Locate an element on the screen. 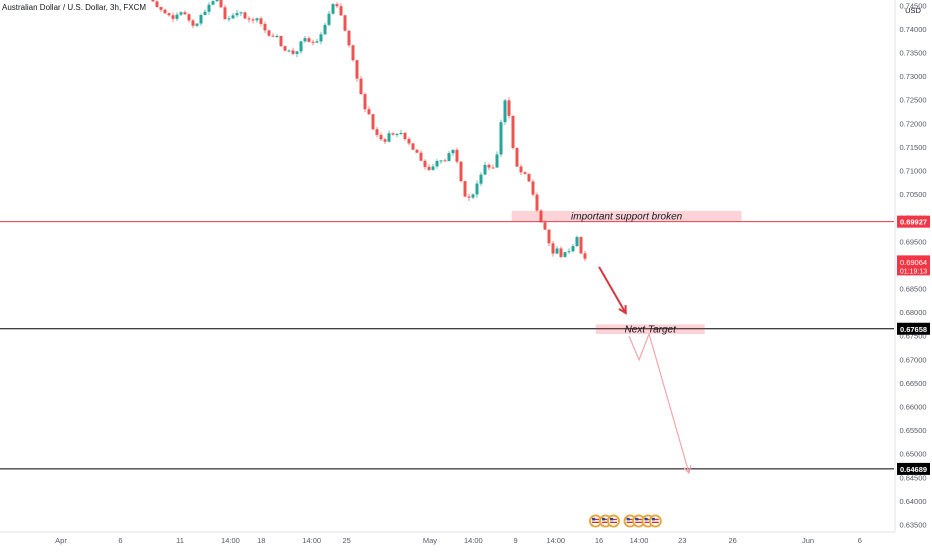  annotation-label-1: Next Target is located at coordinates (651, 330).